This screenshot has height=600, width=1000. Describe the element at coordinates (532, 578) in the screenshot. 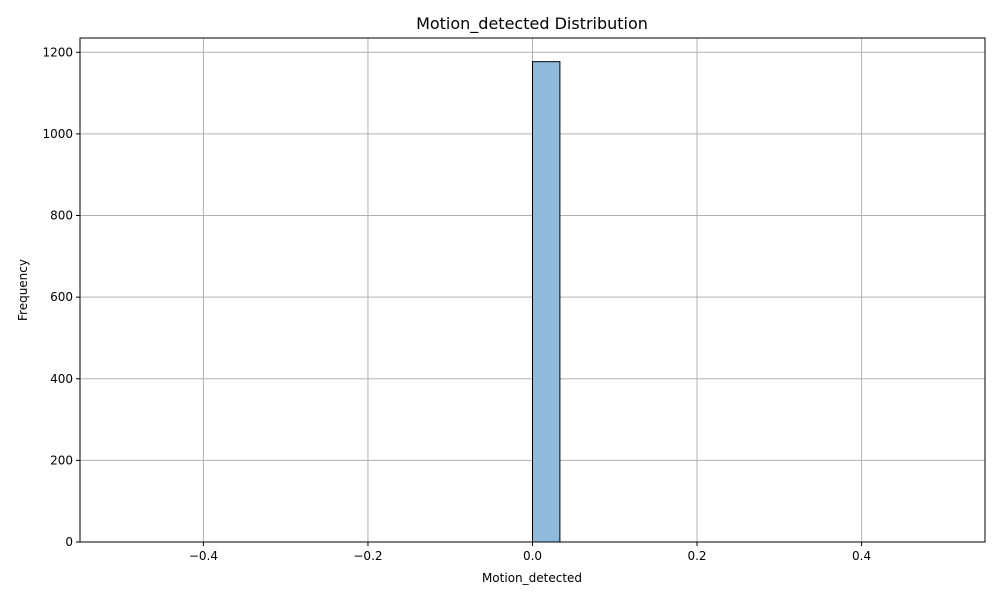

I see `x-axis-label: Motion_detected` at that location.